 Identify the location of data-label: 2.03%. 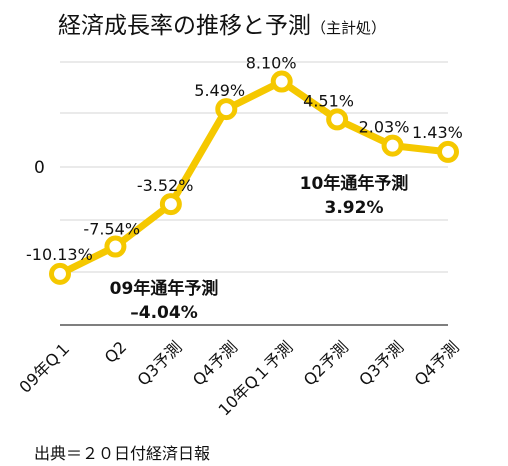
(384, 127).